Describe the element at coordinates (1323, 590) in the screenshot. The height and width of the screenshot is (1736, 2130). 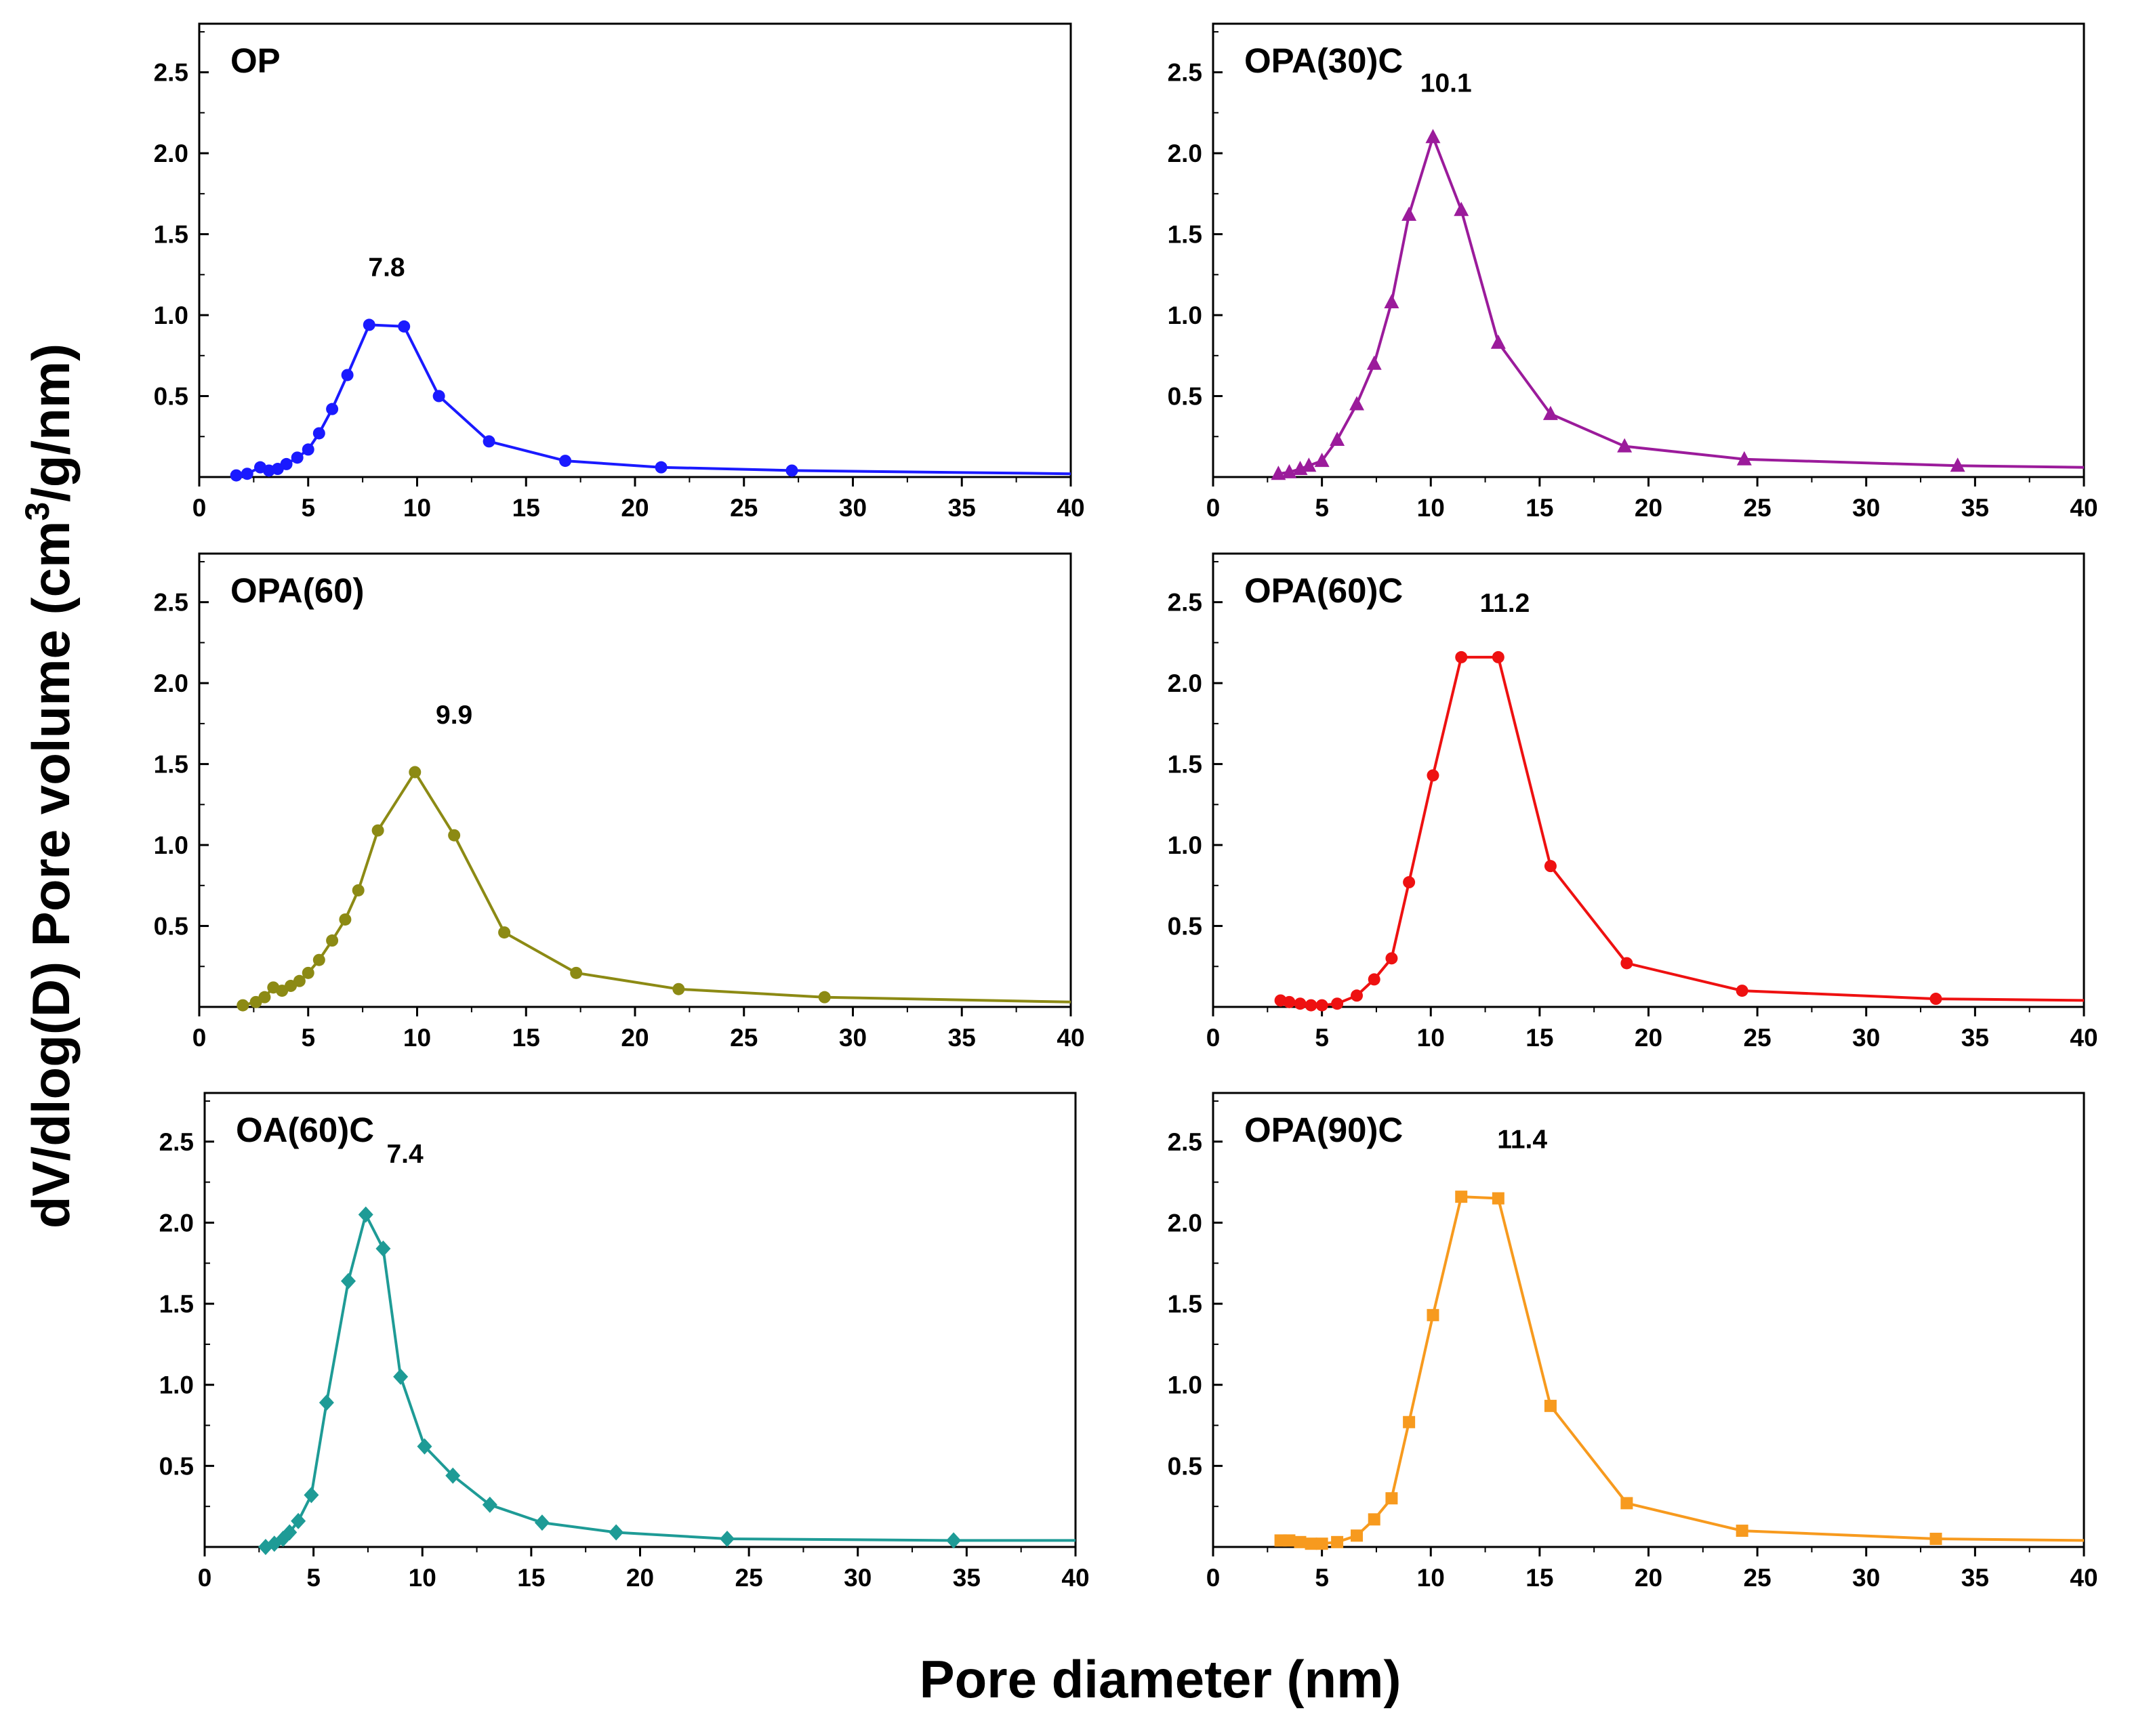
I see `panel-label: OPA(60)C` at that location.